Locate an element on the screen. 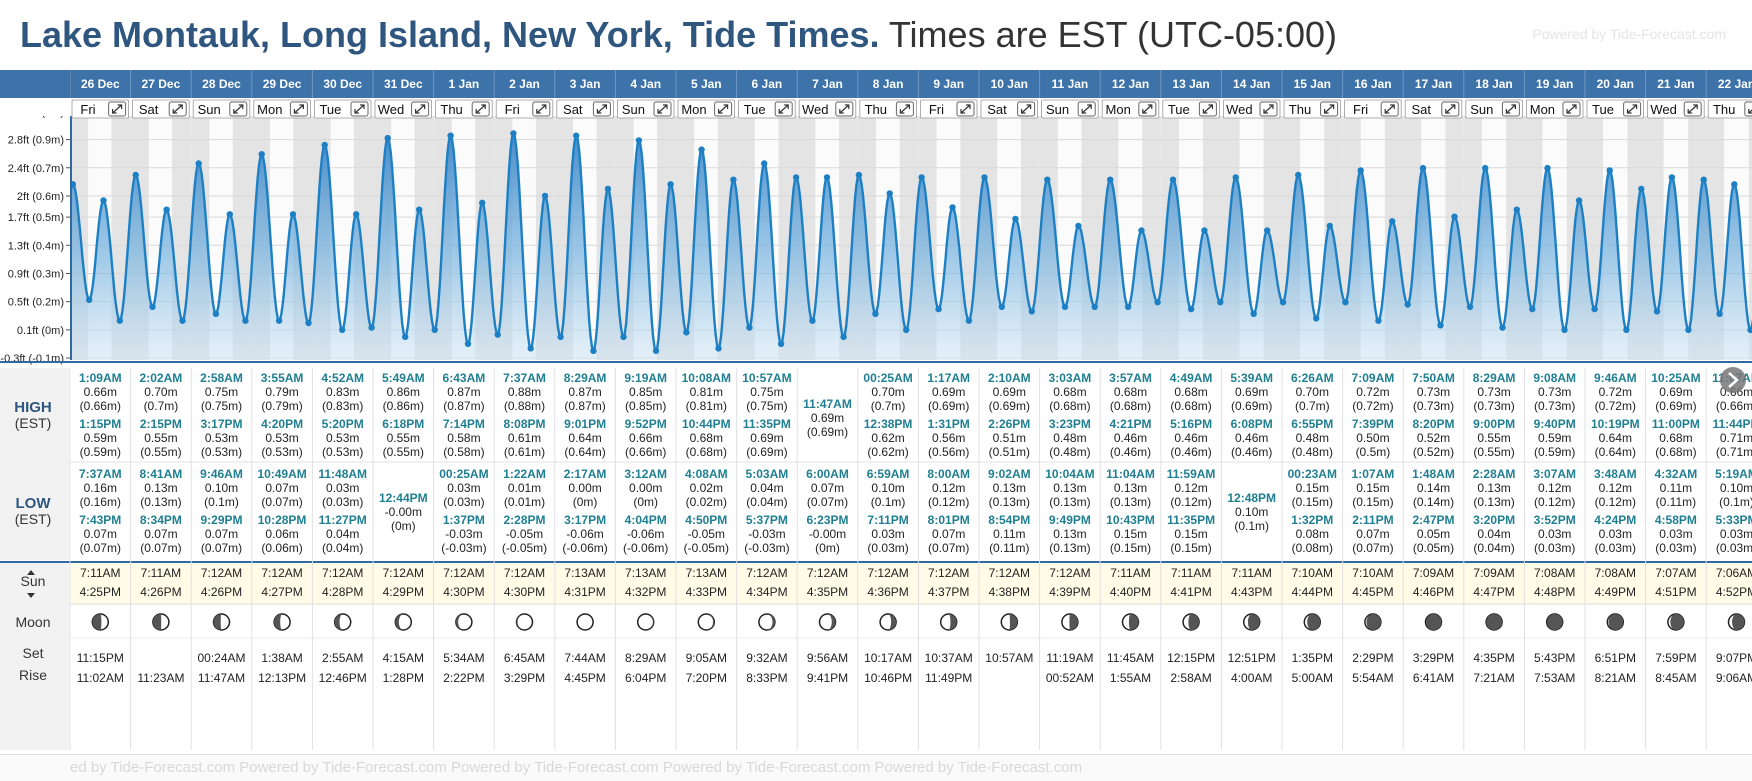  moonset-time: 12:15PM is located at coordinates (1191, 658).